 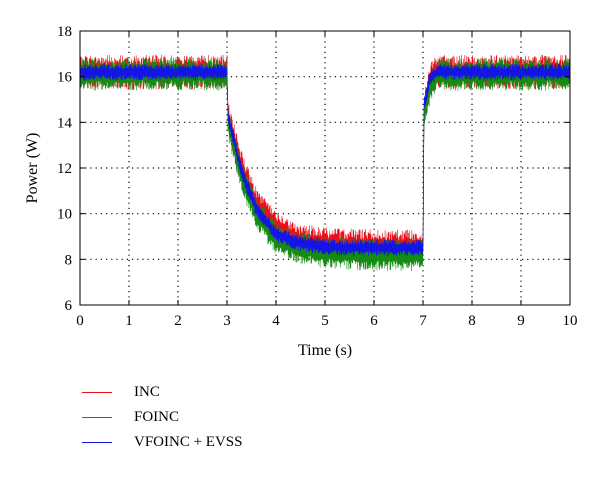 What do you see at coordinates (80, 321) in the screenshot?
I see `x-tick-label: 0` at bounding box center [80, 321].